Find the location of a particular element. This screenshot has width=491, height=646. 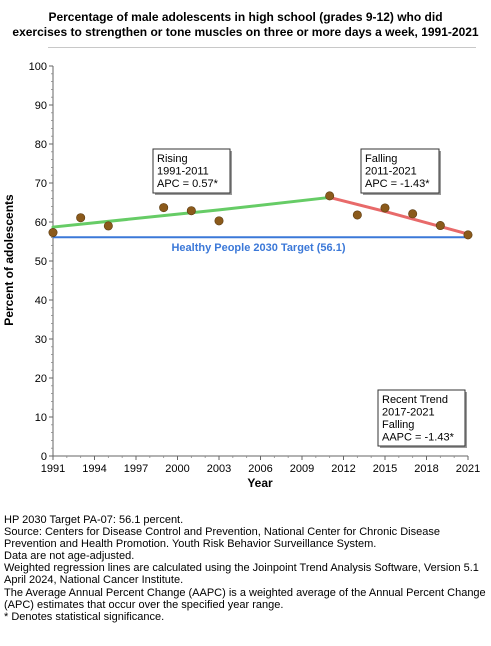

x-tick-label: 2003 is located at coordinates (219, 469).